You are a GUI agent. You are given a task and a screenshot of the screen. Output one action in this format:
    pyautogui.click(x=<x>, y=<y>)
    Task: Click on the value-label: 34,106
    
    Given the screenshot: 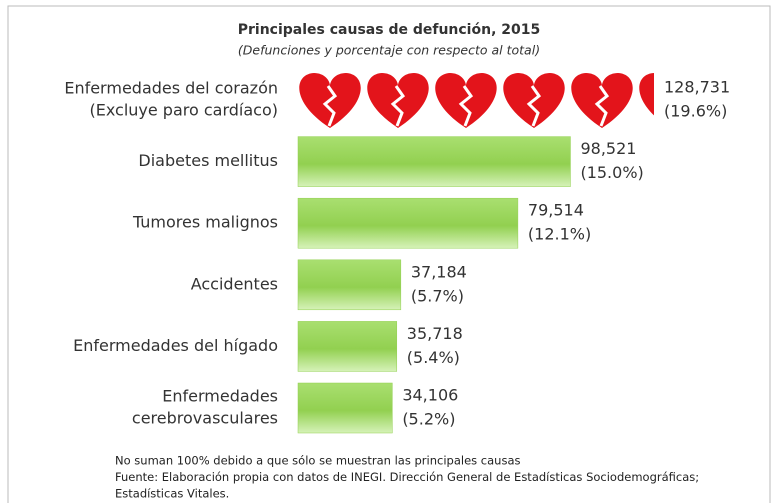 What is the action you would take?
    pyautogui.click(x=430, y=395)
    